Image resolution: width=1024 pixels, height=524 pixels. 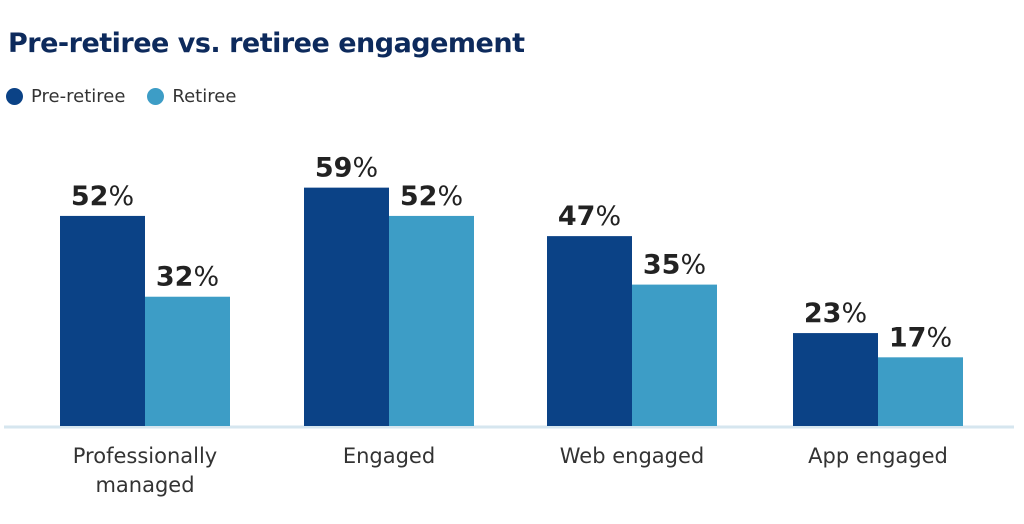 I want to click on data-label: 23%, so click(x=835, y=313).